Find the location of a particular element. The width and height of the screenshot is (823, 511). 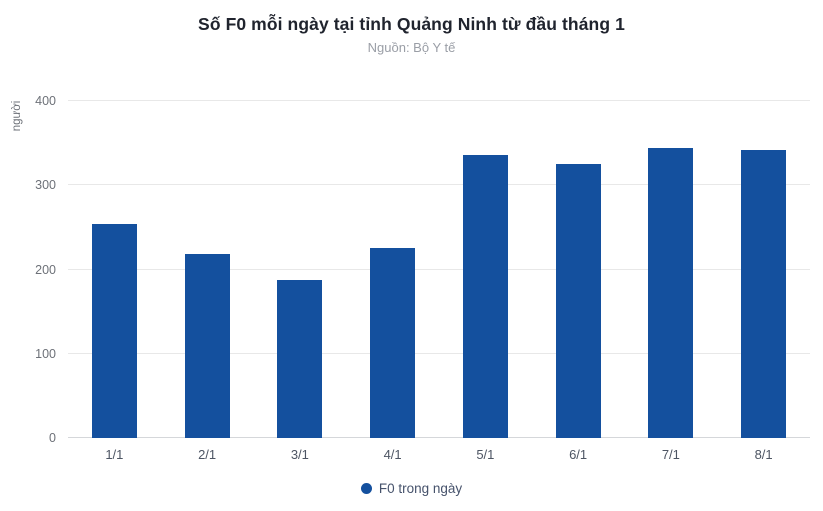

x-tick-label: 1/1 is located at coordinates (114, 454).